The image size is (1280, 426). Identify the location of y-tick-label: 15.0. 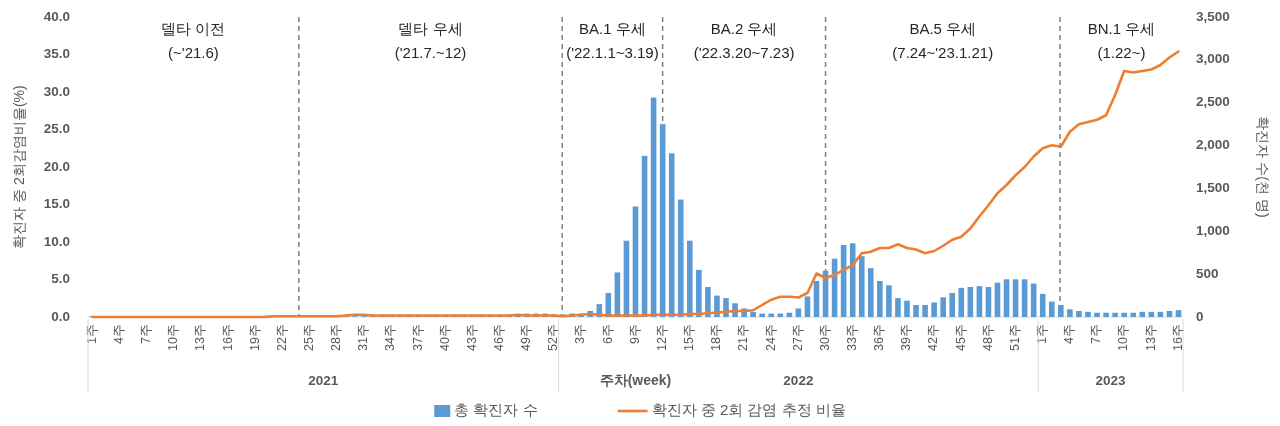
(56, 204).